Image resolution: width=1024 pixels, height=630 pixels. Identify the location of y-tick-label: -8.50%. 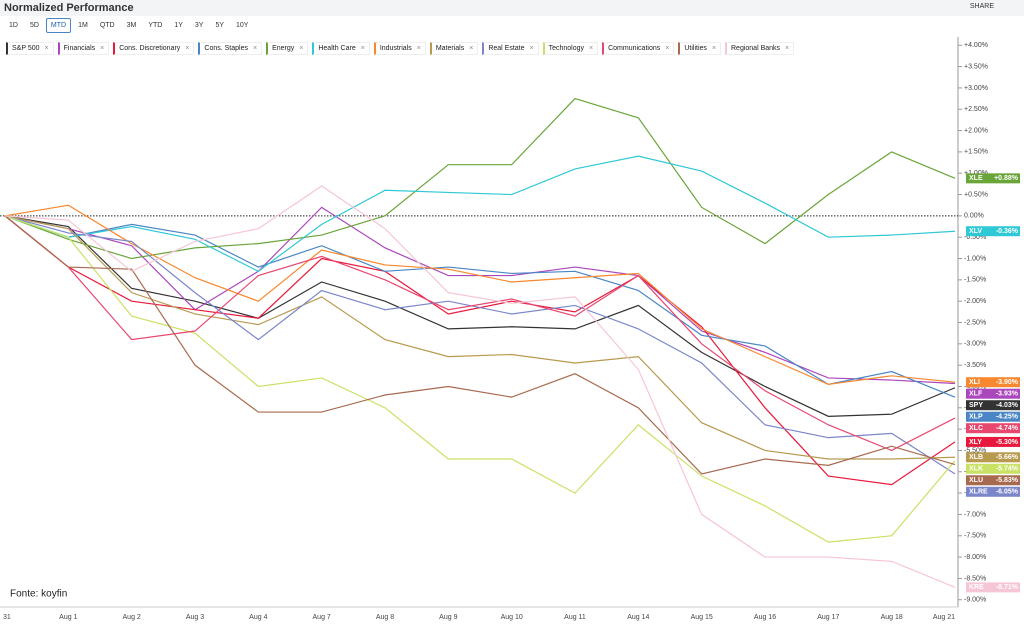
(975, 578).